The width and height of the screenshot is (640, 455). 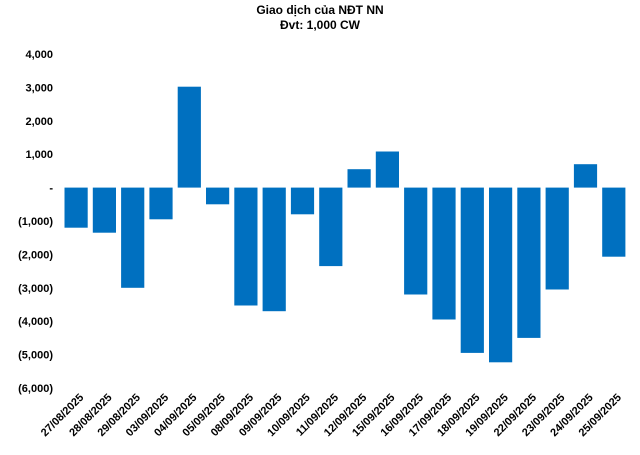 I want to click on y-tick-label: -, so click(x=51, y=189).